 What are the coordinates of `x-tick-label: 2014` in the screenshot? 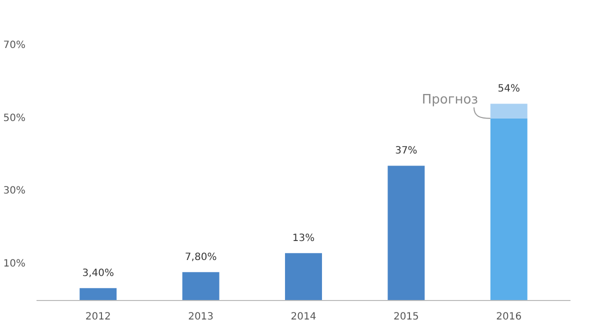 It's located at (303, 317).